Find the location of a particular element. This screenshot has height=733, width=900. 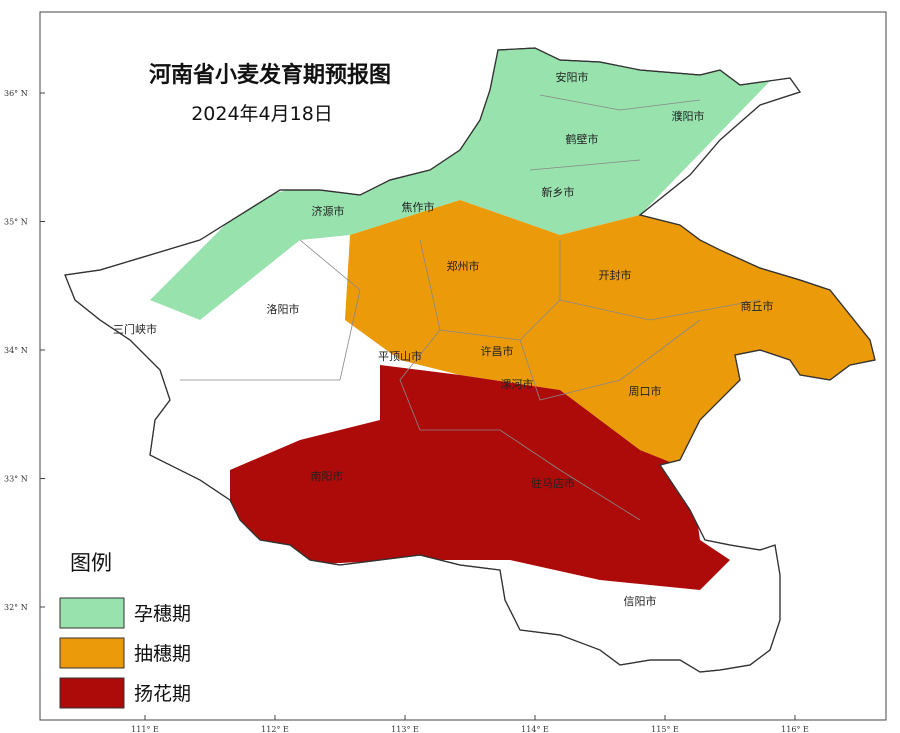

y-tick-label: 33° N is located at coordinates (16, 479).